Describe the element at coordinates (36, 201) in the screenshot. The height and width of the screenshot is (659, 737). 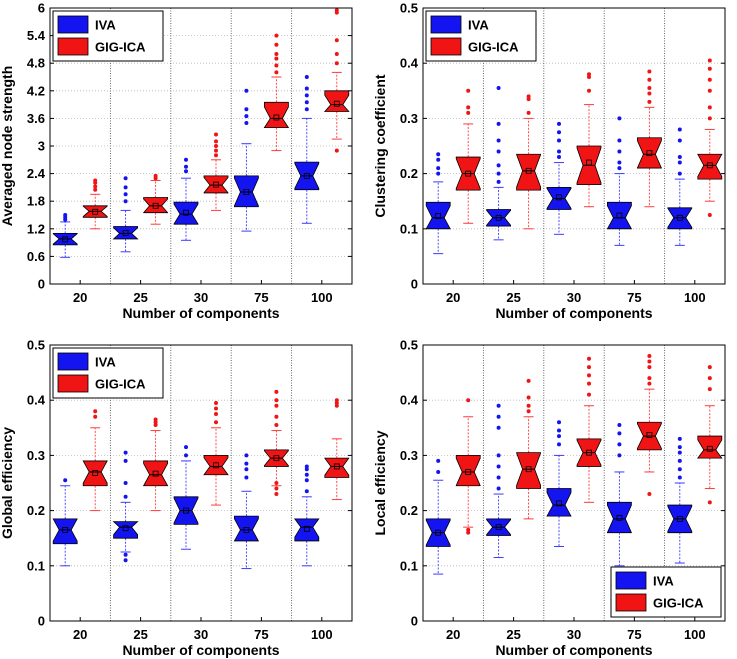
I see `y-tick-label: 1.8` at that location.